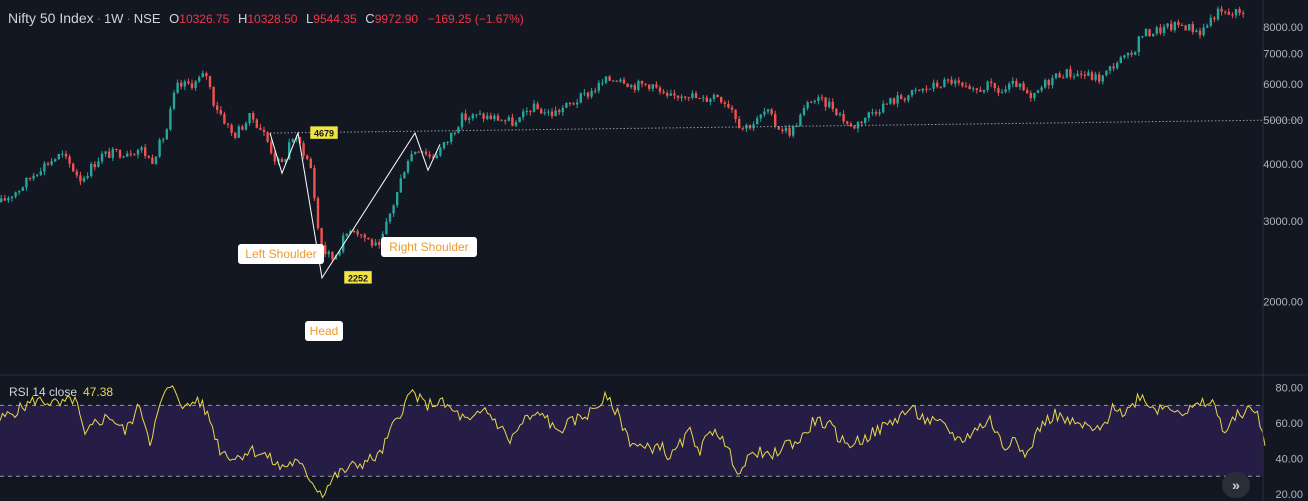 The width and height of the screenshot is (1308, 501). Describe the element at coordinates (280, 254) in the screenshot. I see `left-shoulder-label: Left Shoulder` at that location.